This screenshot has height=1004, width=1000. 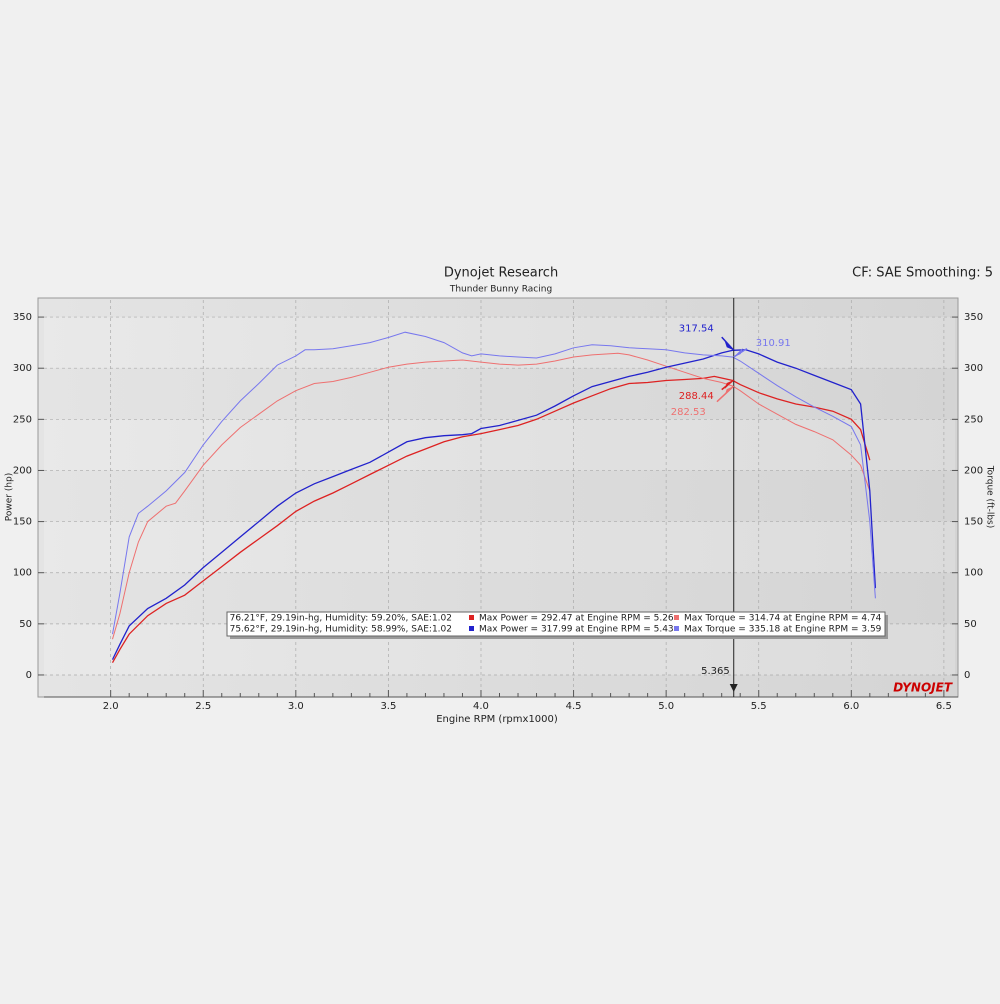 What do you see at coordinates (973, 419) in the screenshot?
I see `y2-tick-label: 250` at bounding box center [973, 419].